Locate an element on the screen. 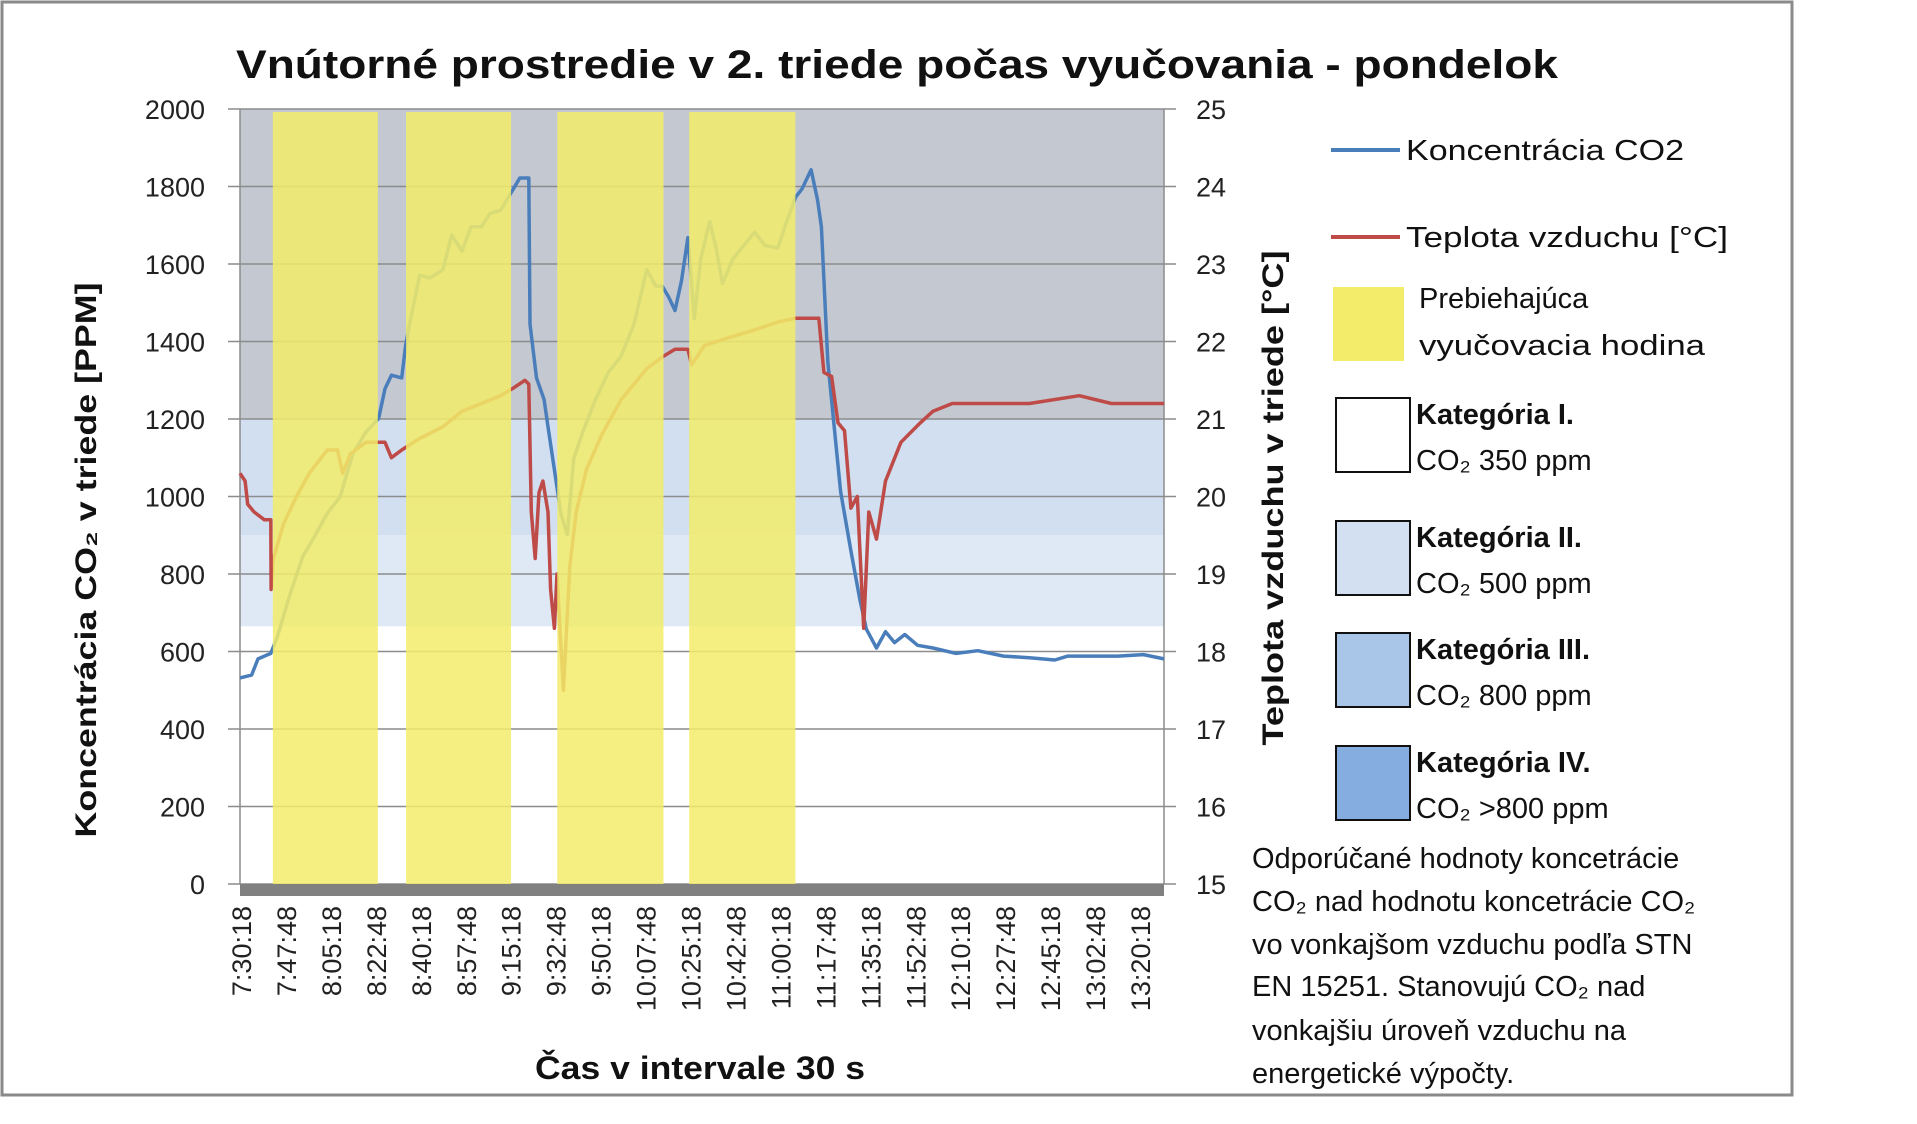 Image resolution: width=1917 pixels, height=1124 pixels. note-line: EN 15251. Stanovujú CO₂ nad is located at coordinates (1448, 987).